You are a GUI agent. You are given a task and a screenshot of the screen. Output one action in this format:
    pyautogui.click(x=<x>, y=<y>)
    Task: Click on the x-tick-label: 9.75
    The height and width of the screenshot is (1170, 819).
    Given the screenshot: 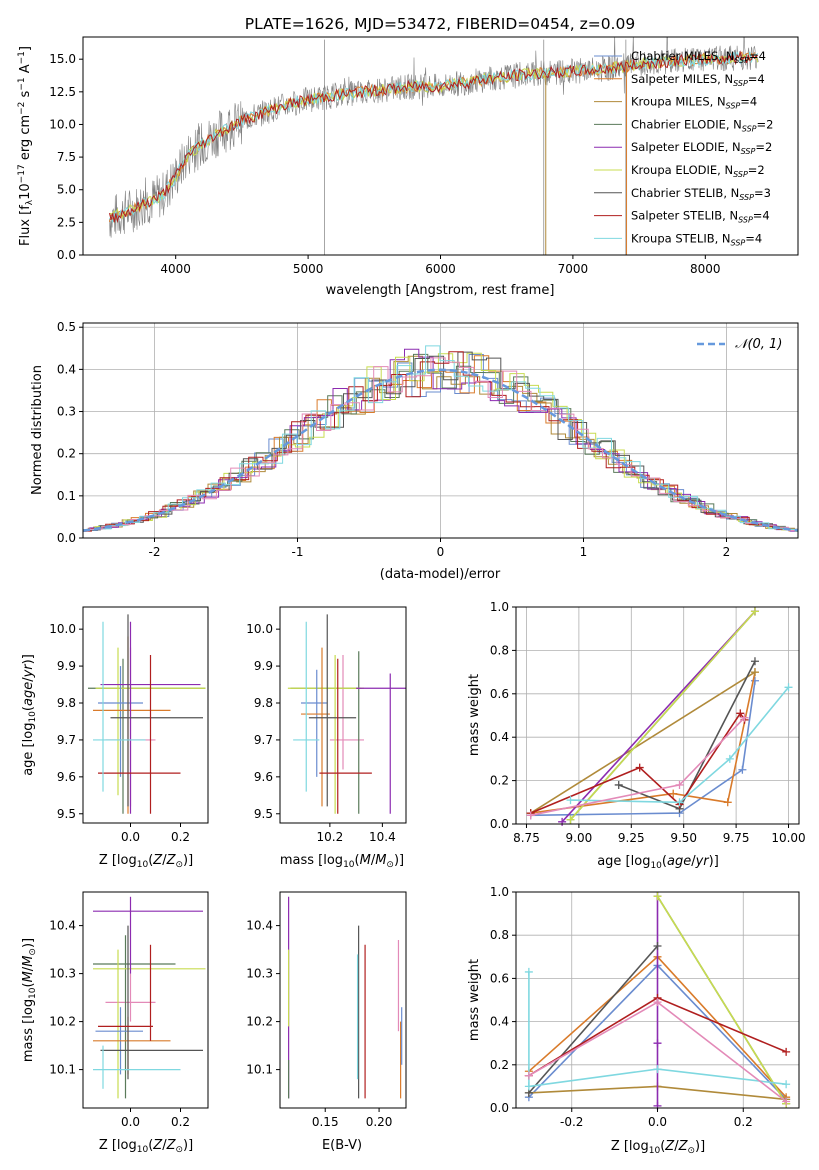 What is the action you would take?
    pyautogui.click(x=736, y=838)
    